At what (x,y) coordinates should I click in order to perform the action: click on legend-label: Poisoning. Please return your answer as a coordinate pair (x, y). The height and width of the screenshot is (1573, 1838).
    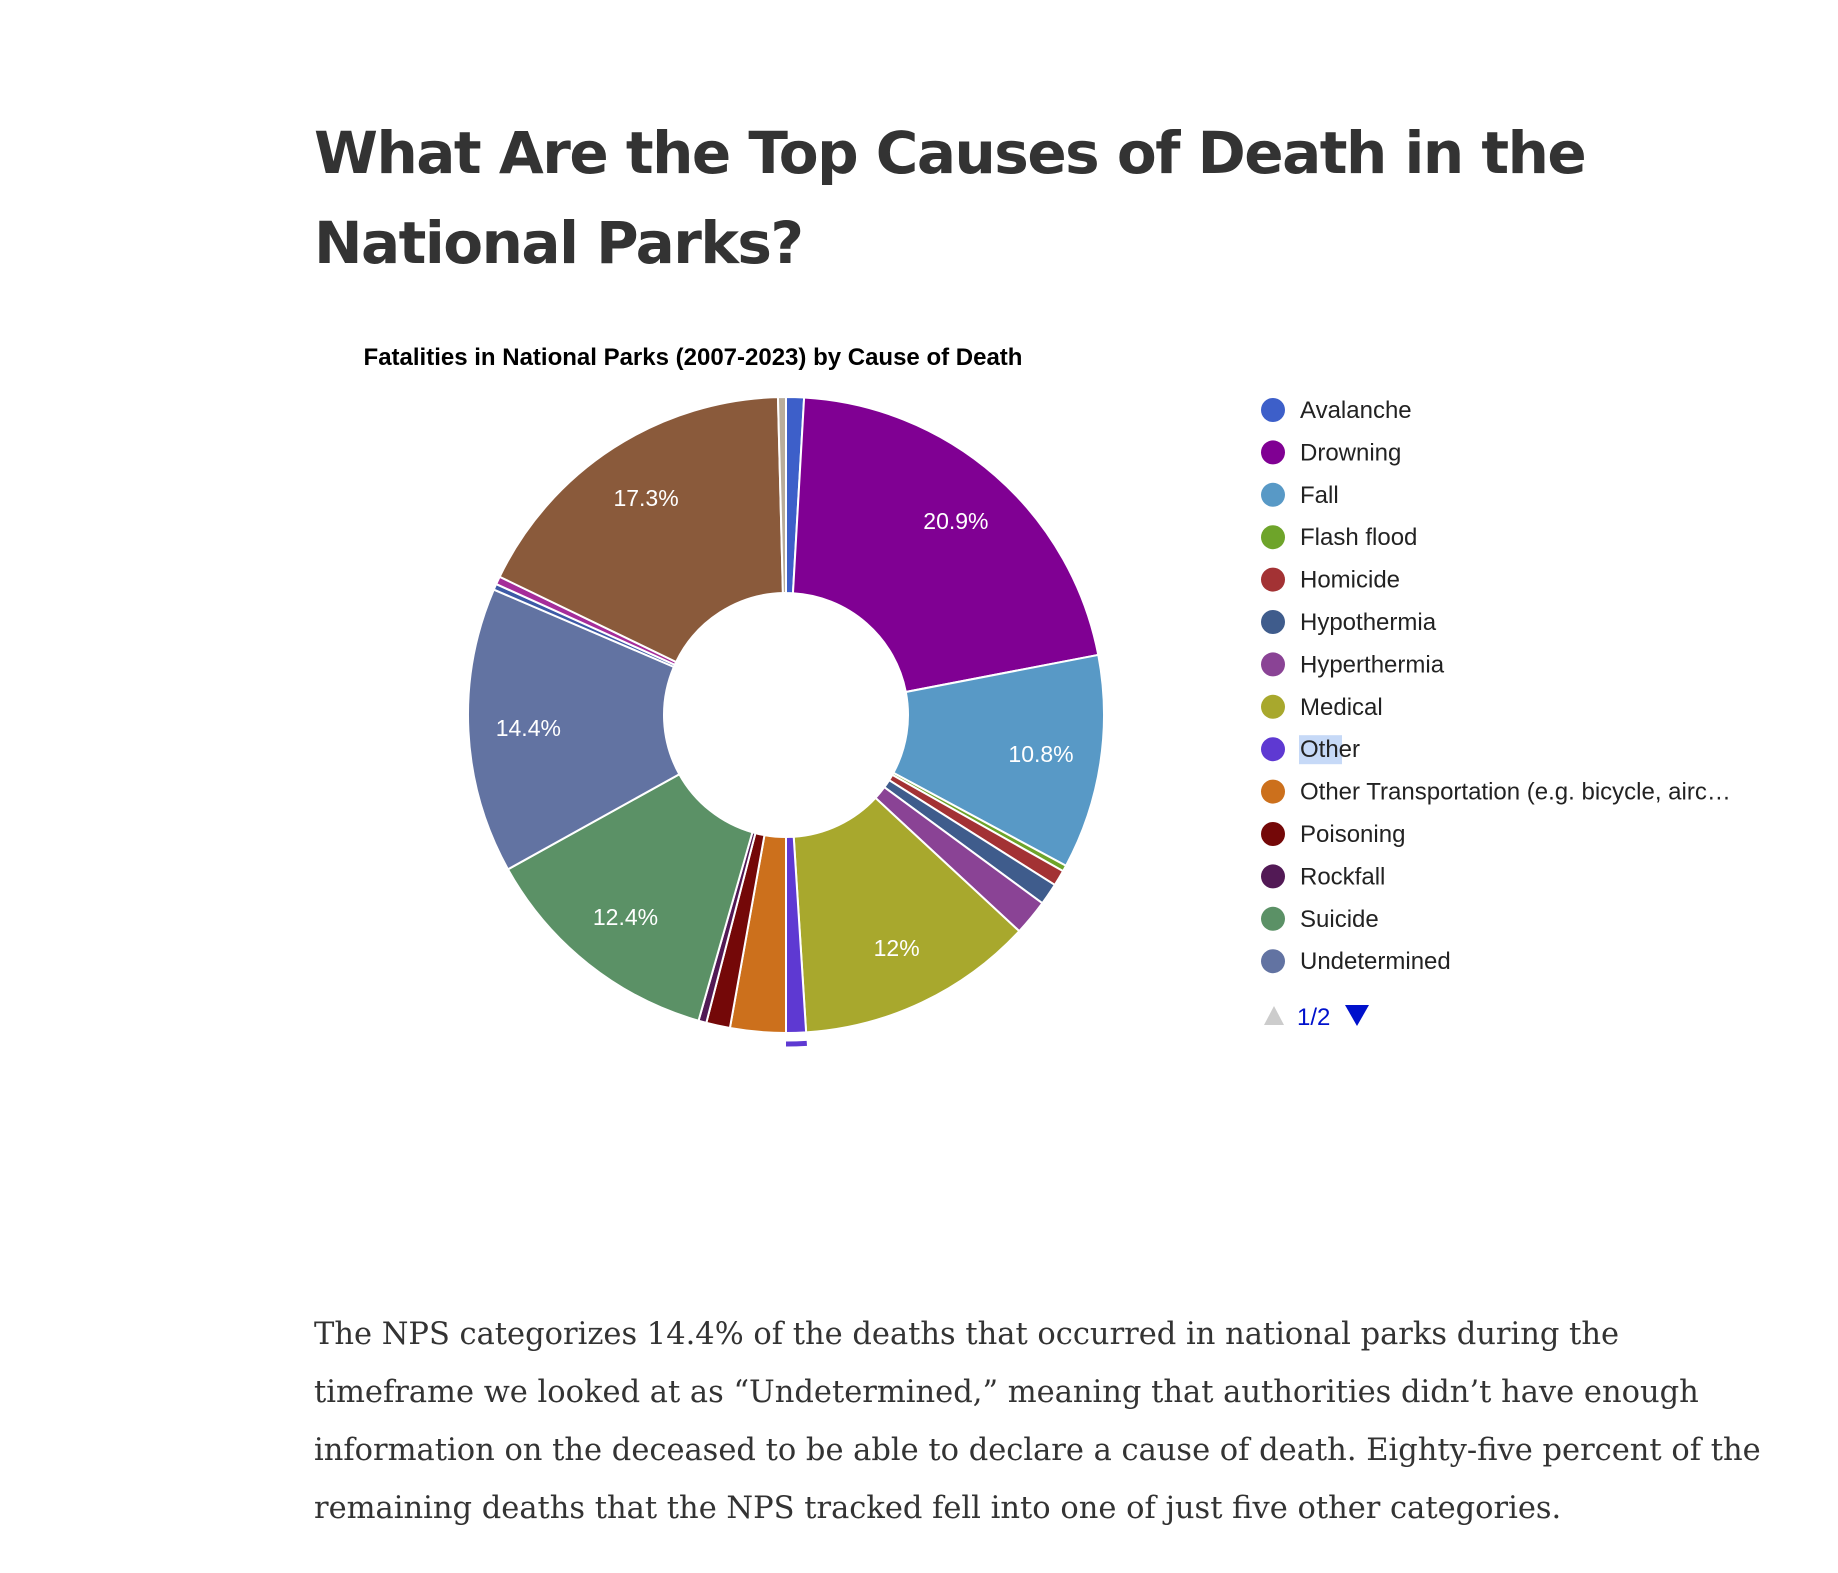
    Looking at the image, I should click on (1352, 834).